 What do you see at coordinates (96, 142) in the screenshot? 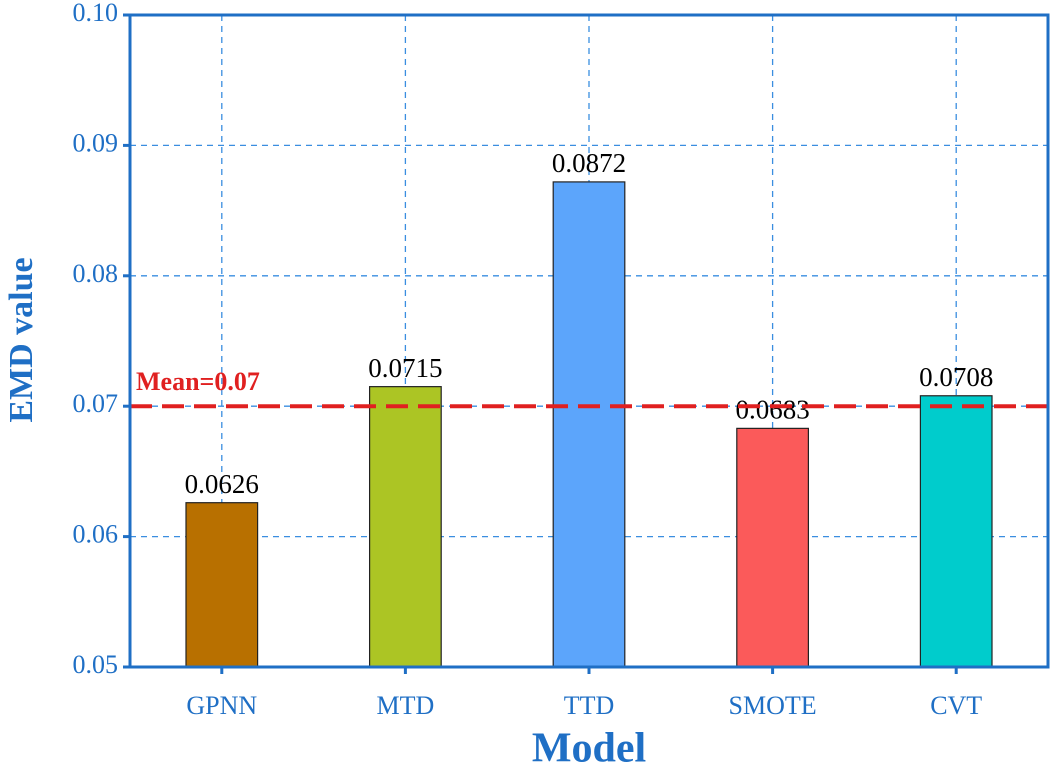
I see `y-tick-label: 0.09` at bounding box center [96, 142].